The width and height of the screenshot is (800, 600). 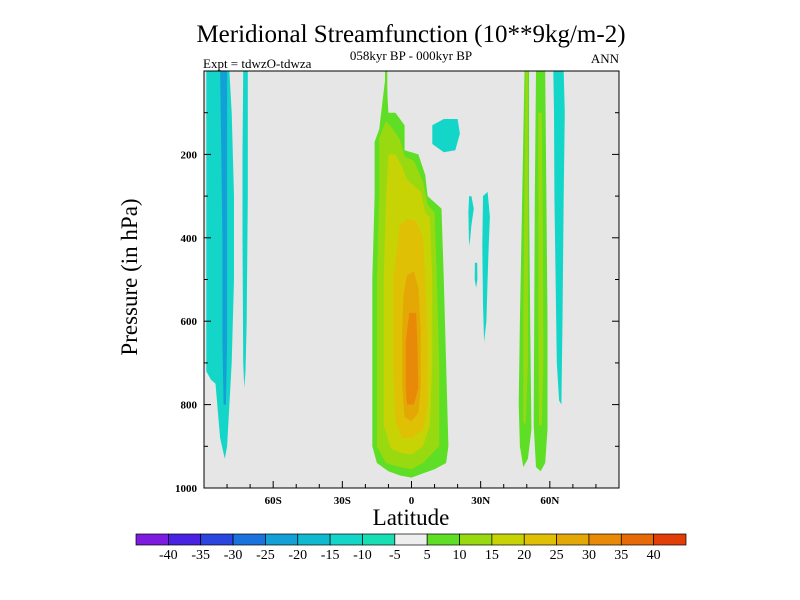 I want to click on chart-subtitle: 058kyr BP - 000kyr BP, so click(x=411, y=55).